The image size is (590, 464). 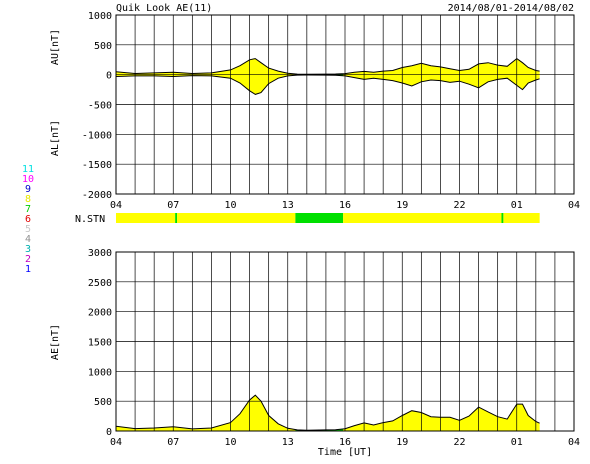 What do you see at coordinates (100, 106) in the screenshot?
I see `y-tick-label: -500` at bounding box center [100, 106].